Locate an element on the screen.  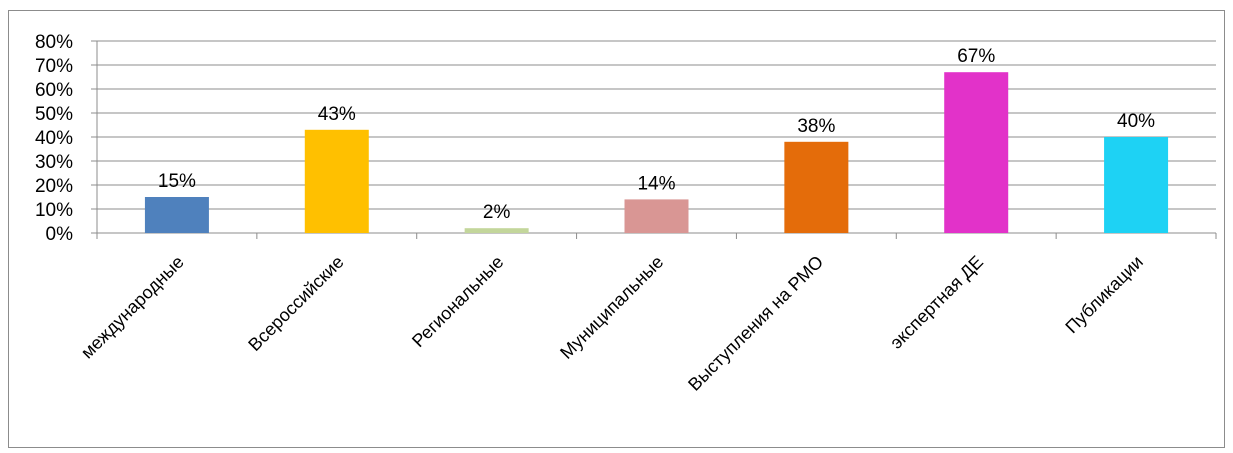
x-category-label: международные is located at coordinates (132, 307).